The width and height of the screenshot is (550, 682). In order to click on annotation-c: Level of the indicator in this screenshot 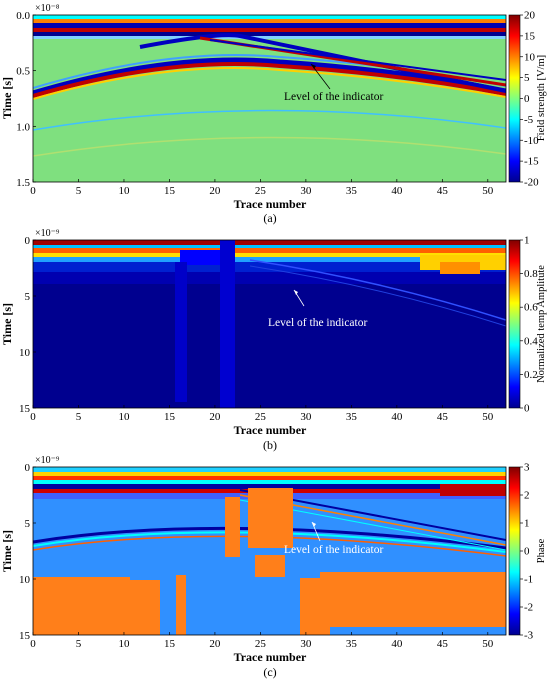, I will do `click(333, 538)`.